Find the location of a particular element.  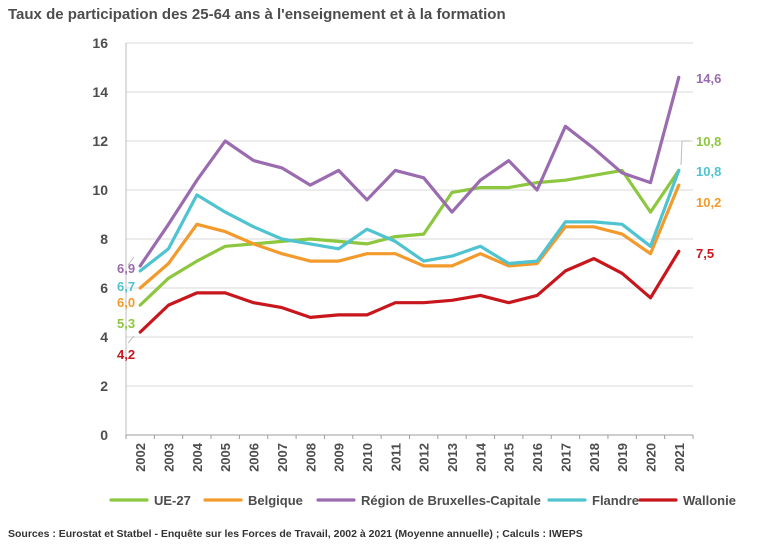

y-tick-label: 16 is located at coordinates (100, 43).